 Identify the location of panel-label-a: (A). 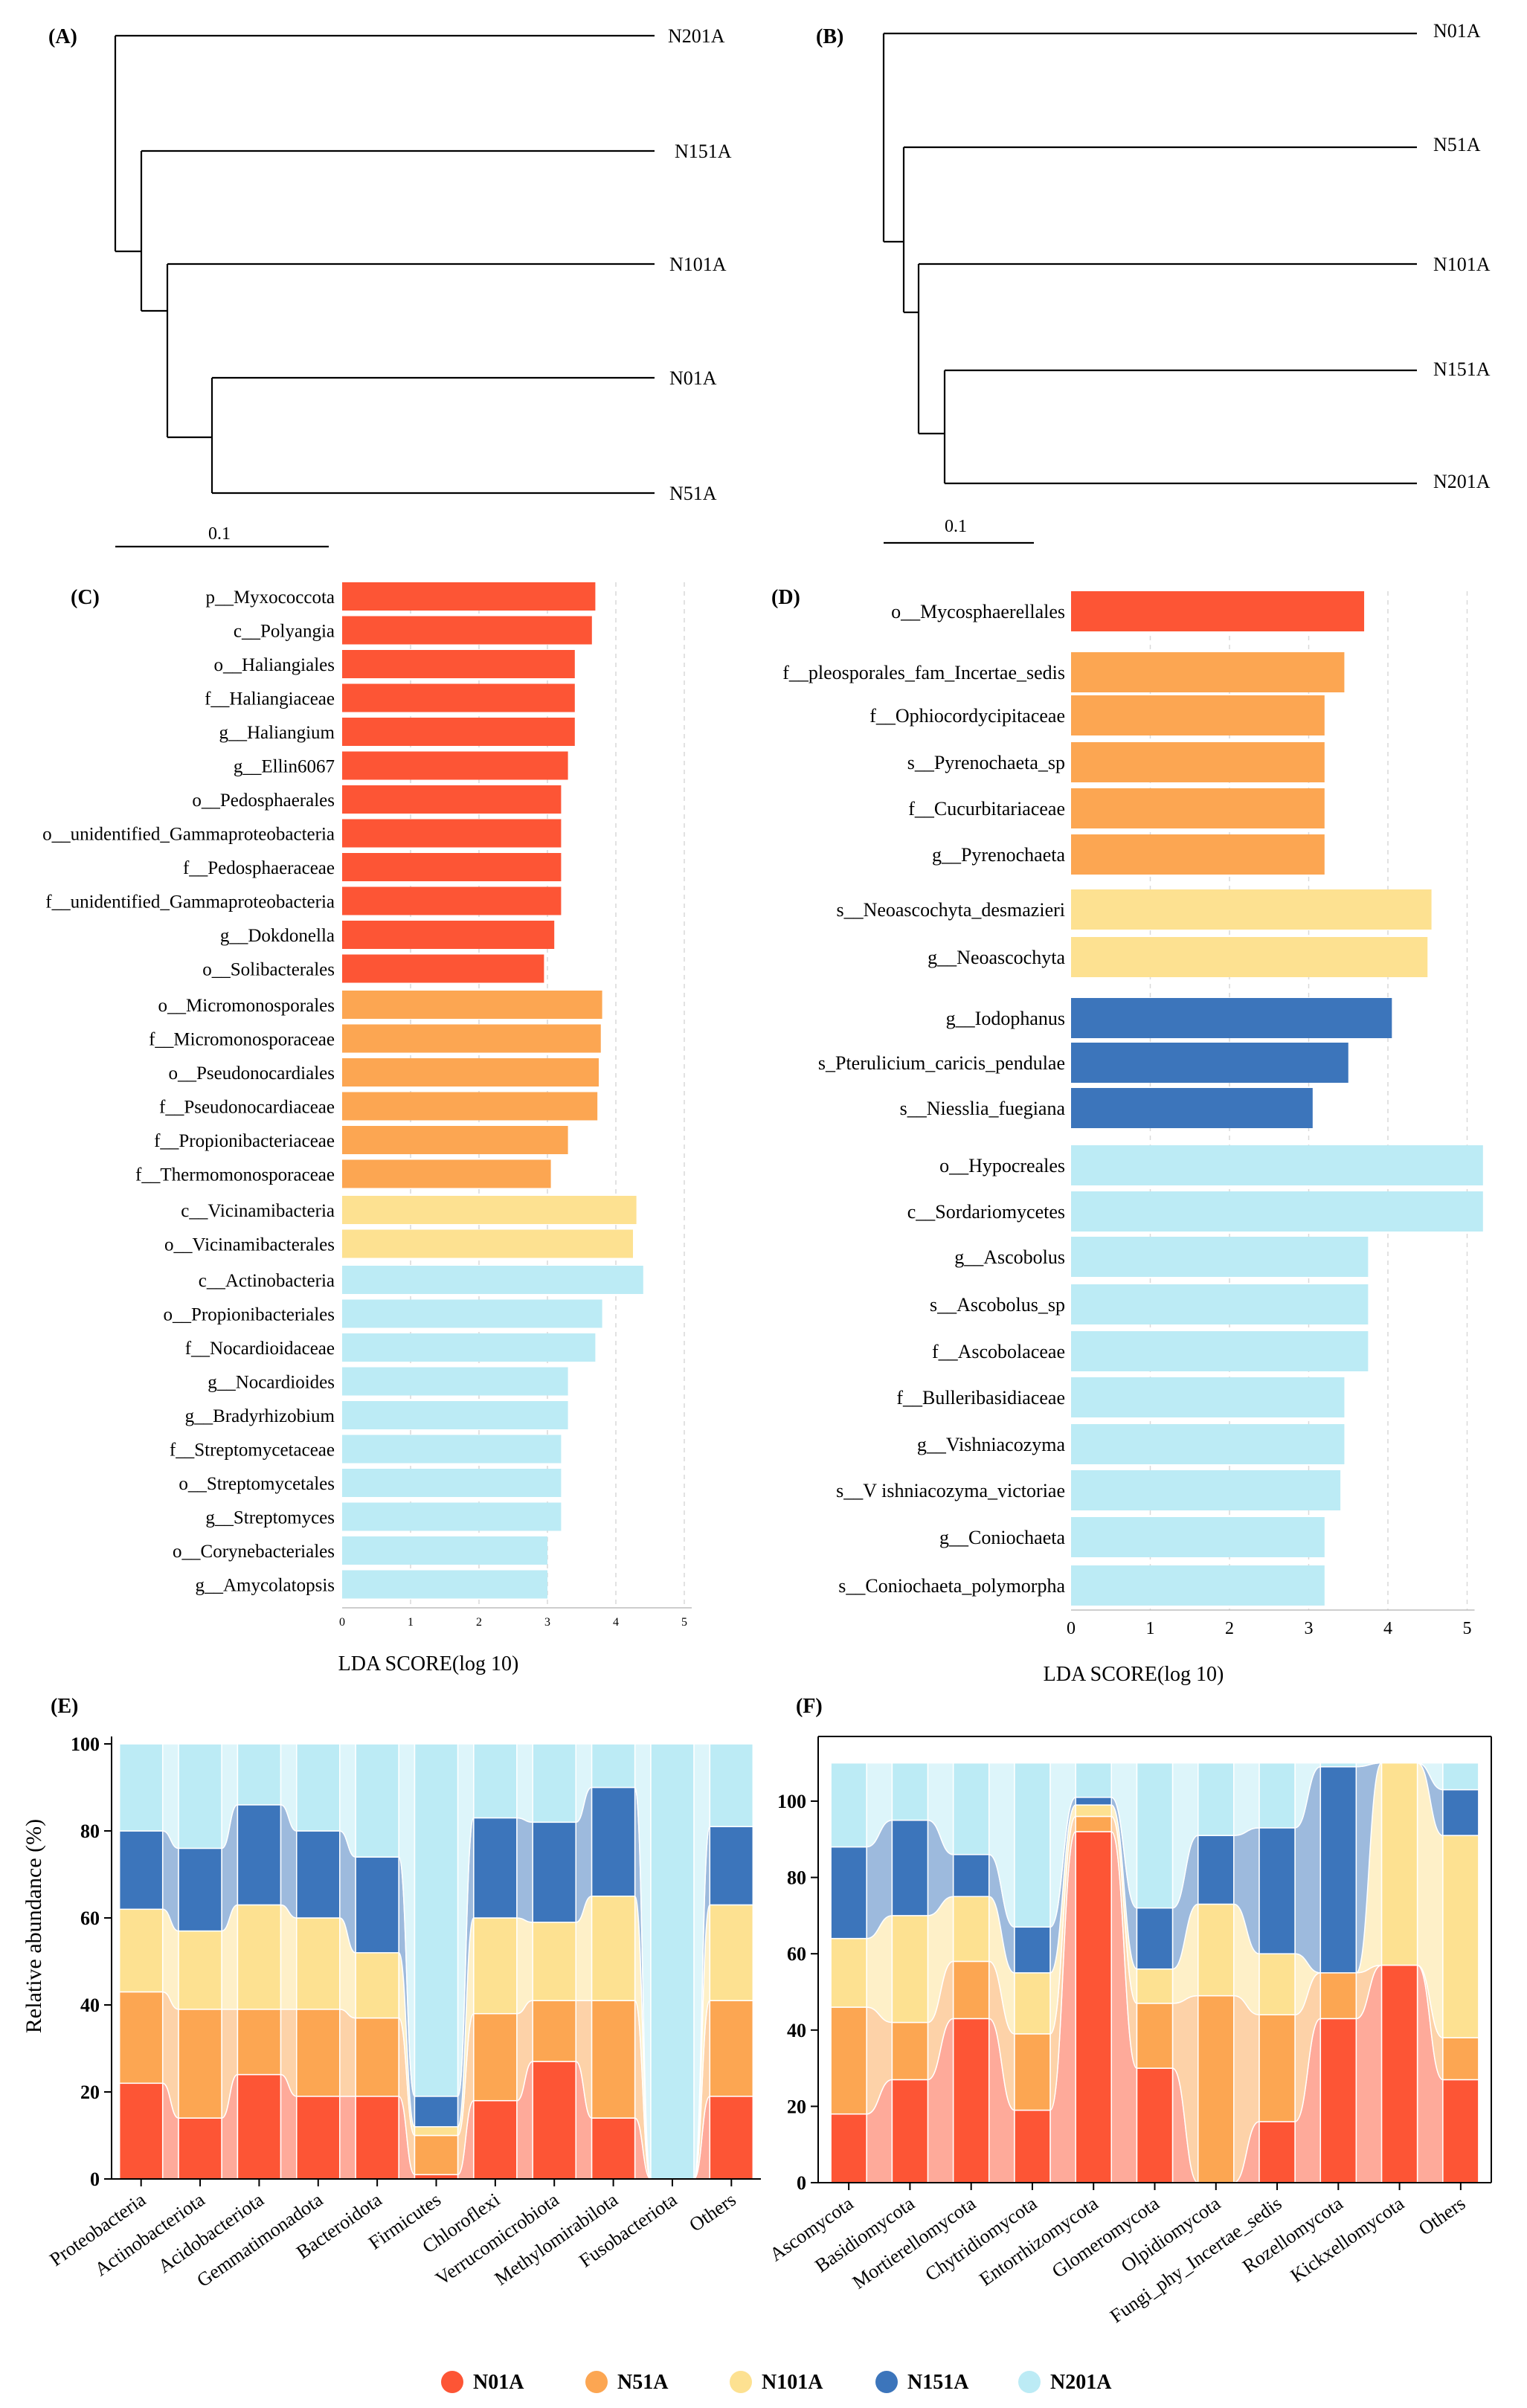
(63, 37).